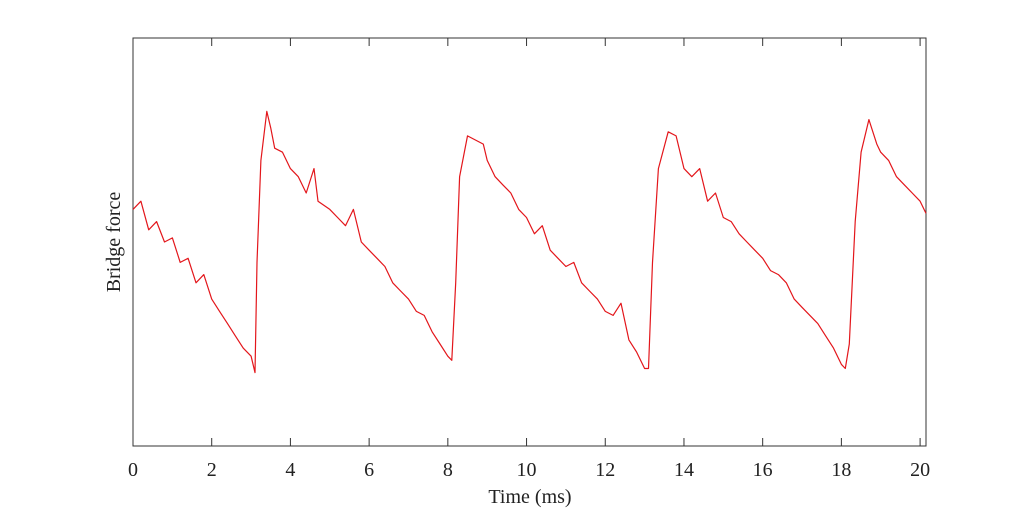 The image size is (1024, 512). What do you see at coordinates (448, 470) in the screenshot?
I see `x-tick-label: 8` at bounding box center [448, 470].